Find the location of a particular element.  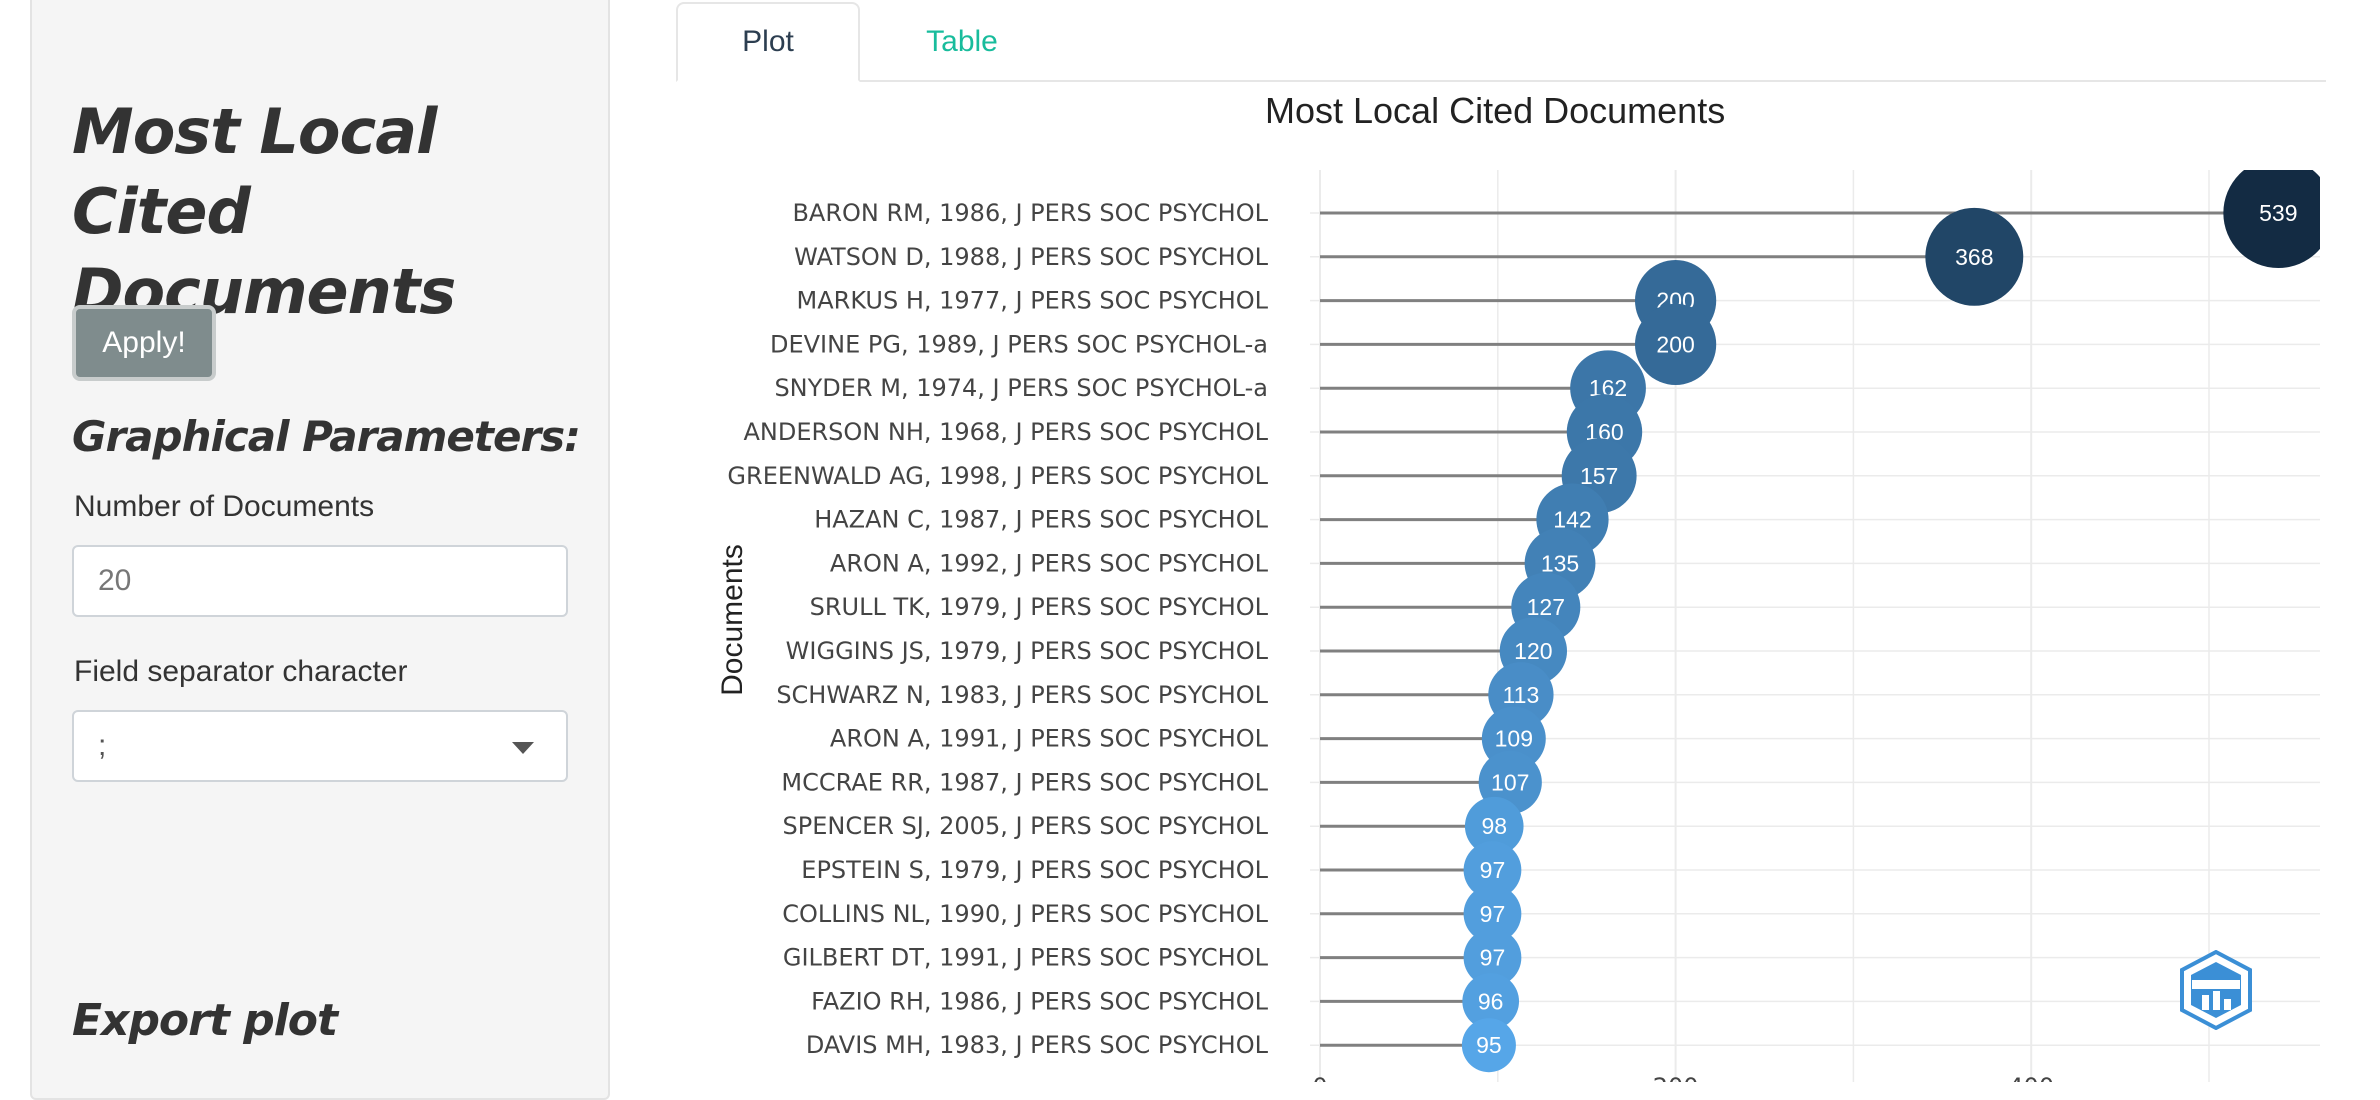

y-axis-title: Documents is located at coordinates (732, 620).